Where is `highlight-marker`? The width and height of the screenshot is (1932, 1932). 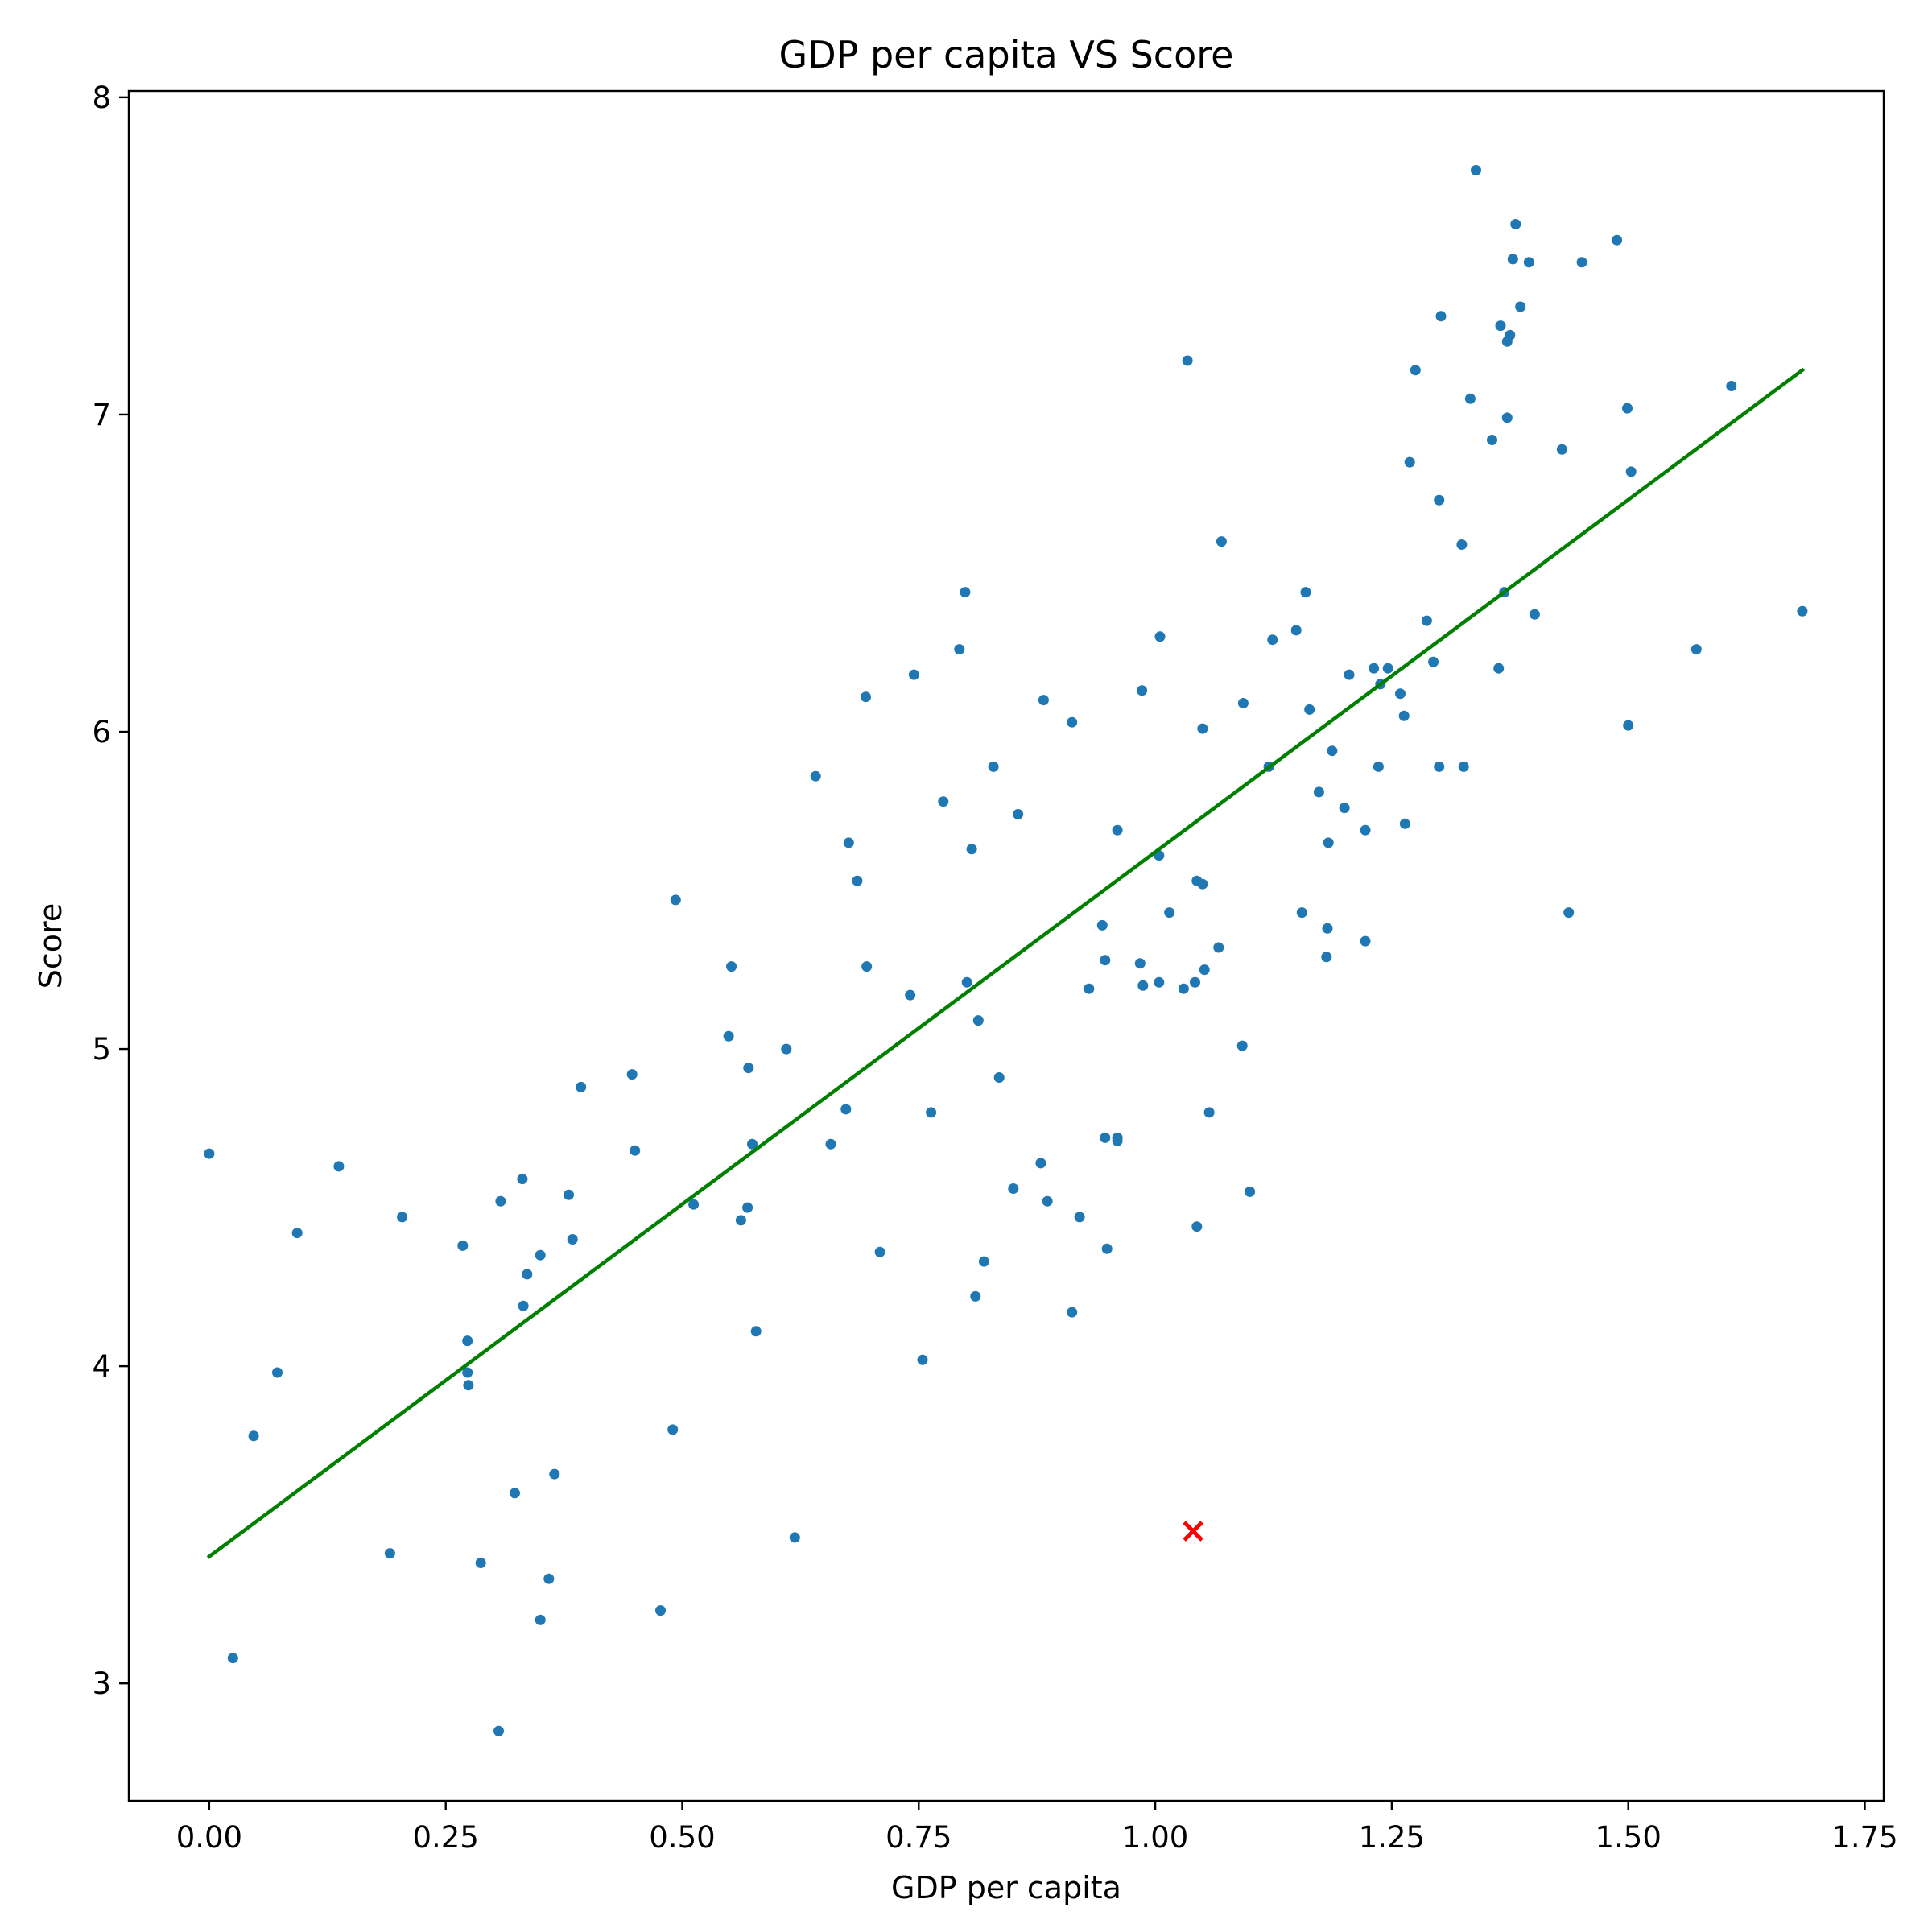 highlight-marker is located at coordinates (1193, 1531).